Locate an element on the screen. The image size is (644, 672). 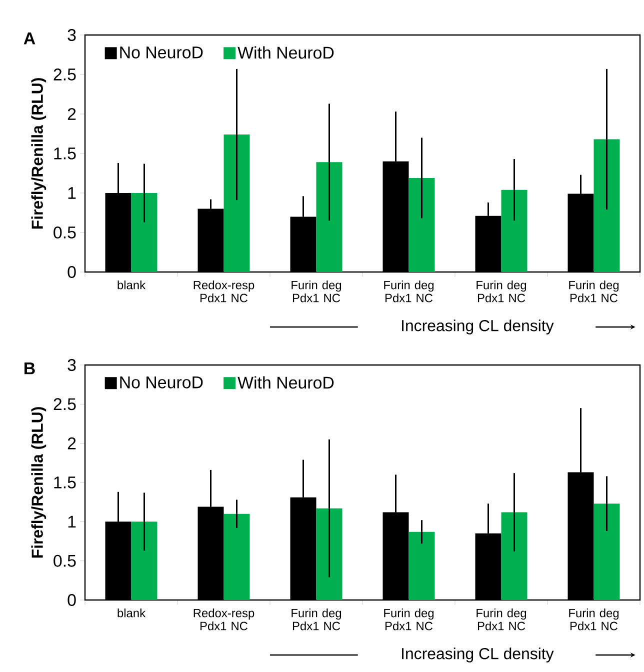
chart-title: B is located at coordinates (29, 368).